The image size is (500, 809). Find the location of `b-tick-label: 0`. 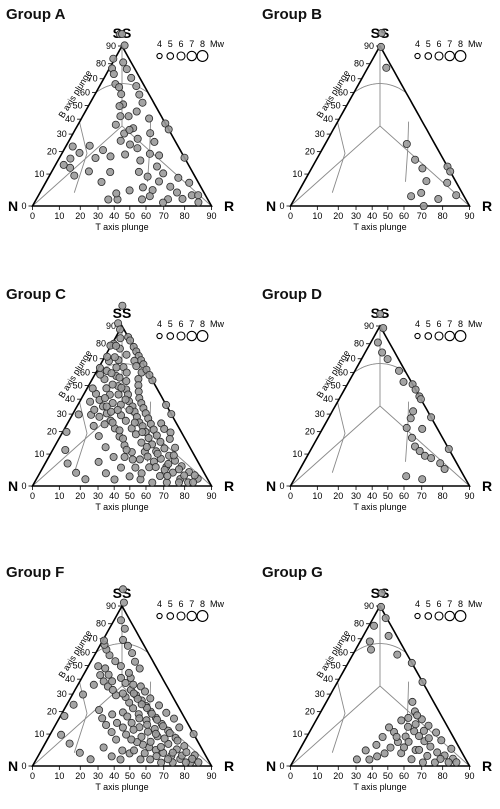

b-tick-label: 0 is located at coordinates (23, 486).